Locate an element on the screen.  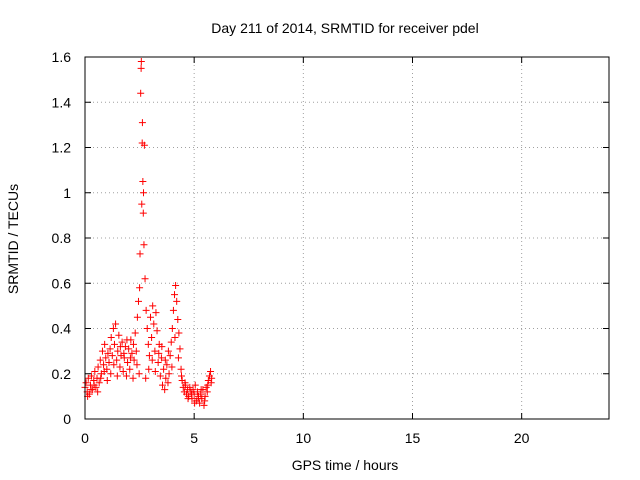
x-tick-label: 15 is located at coordinates (413, 438).